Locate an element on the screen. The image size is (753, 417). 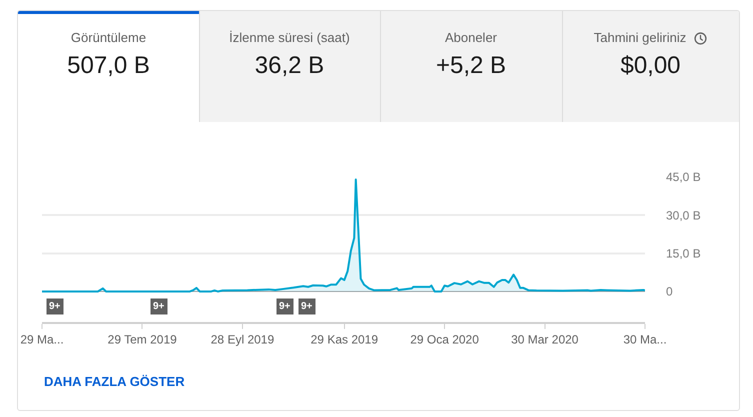
y-tick-label: 30,0 B is located at coordinates (683, 215).